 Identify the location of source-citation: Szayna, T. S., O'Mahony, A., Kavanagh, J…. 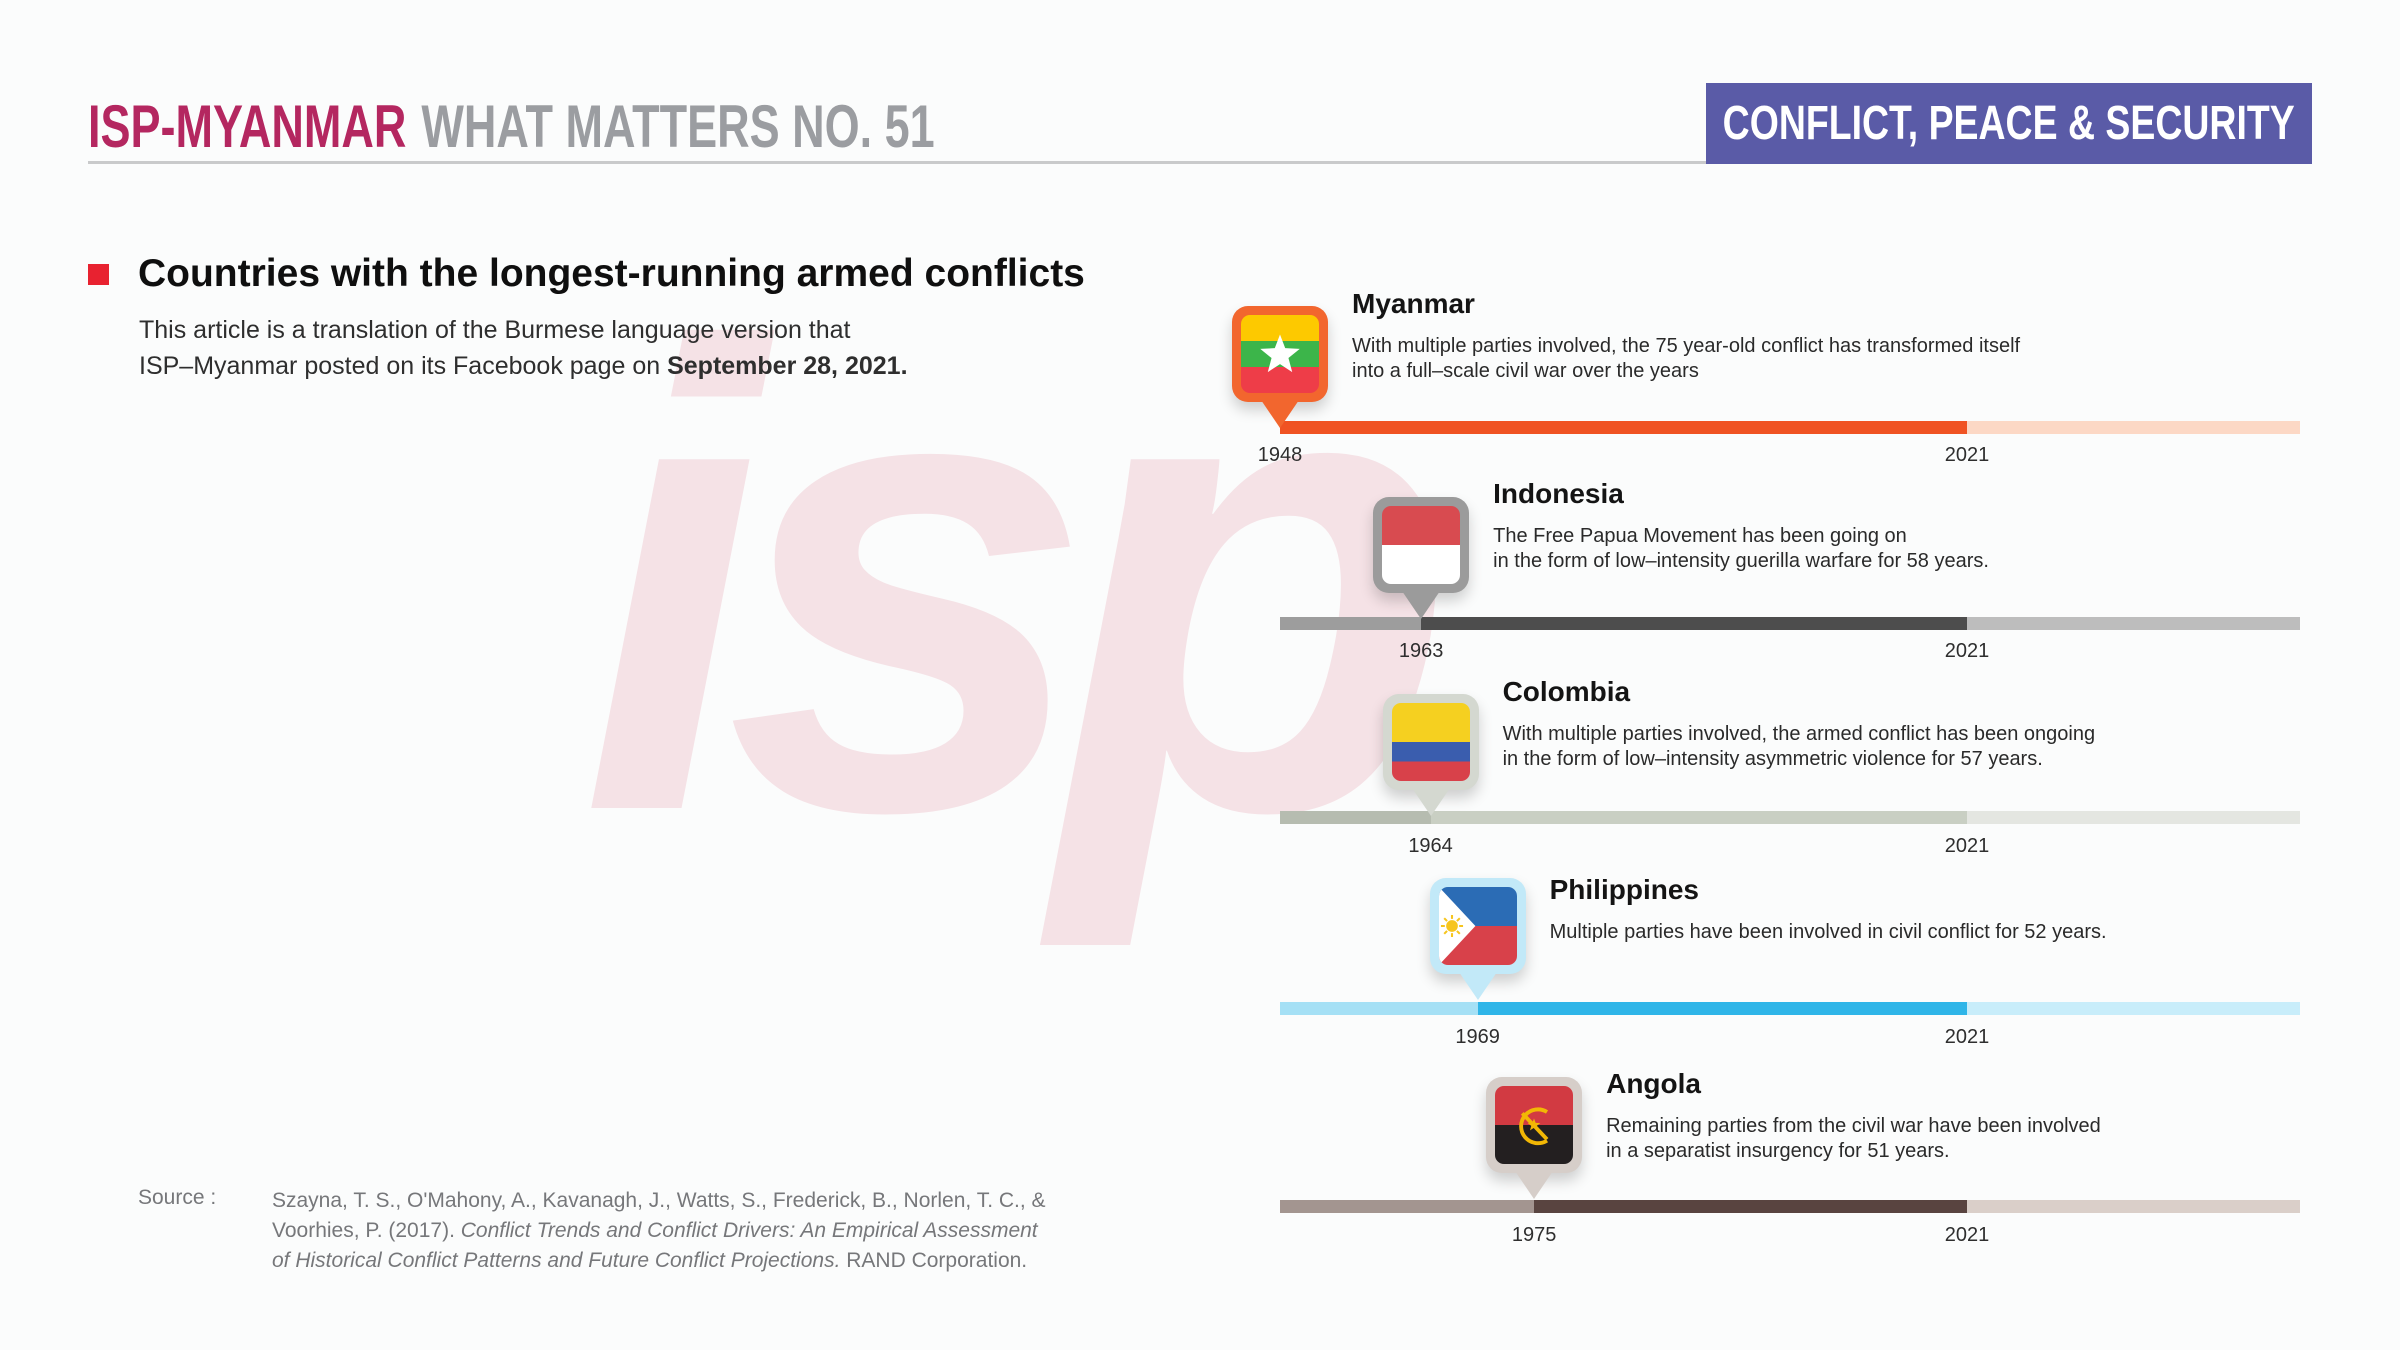
(659, 1230).